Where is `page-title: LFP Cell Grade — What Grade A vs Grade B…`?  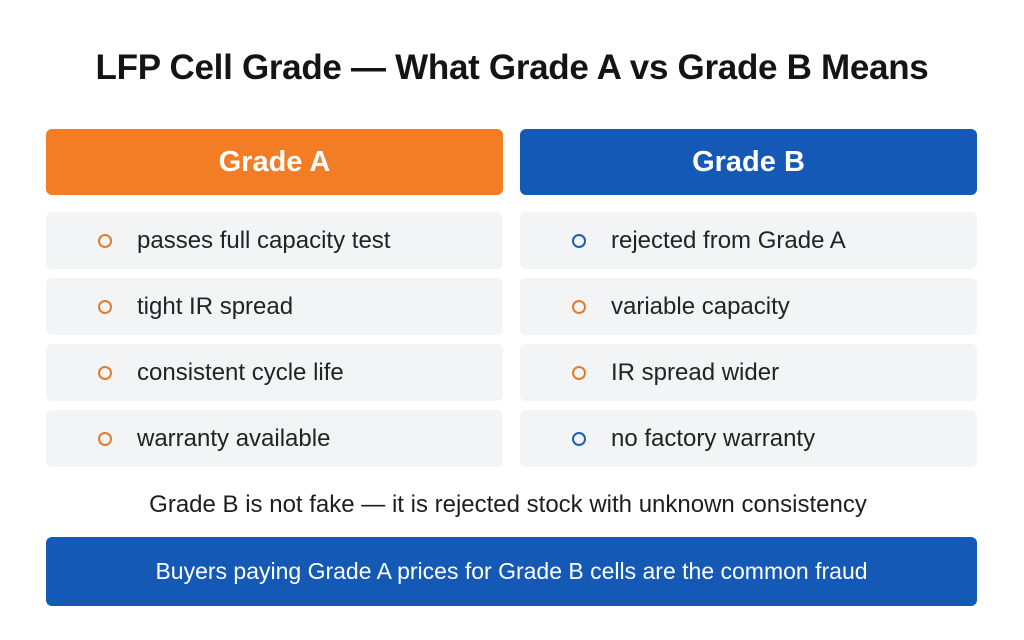
page-title: LFP Cell Grade — What Grade A vs Grade B… is located at coordinates (512, 67).